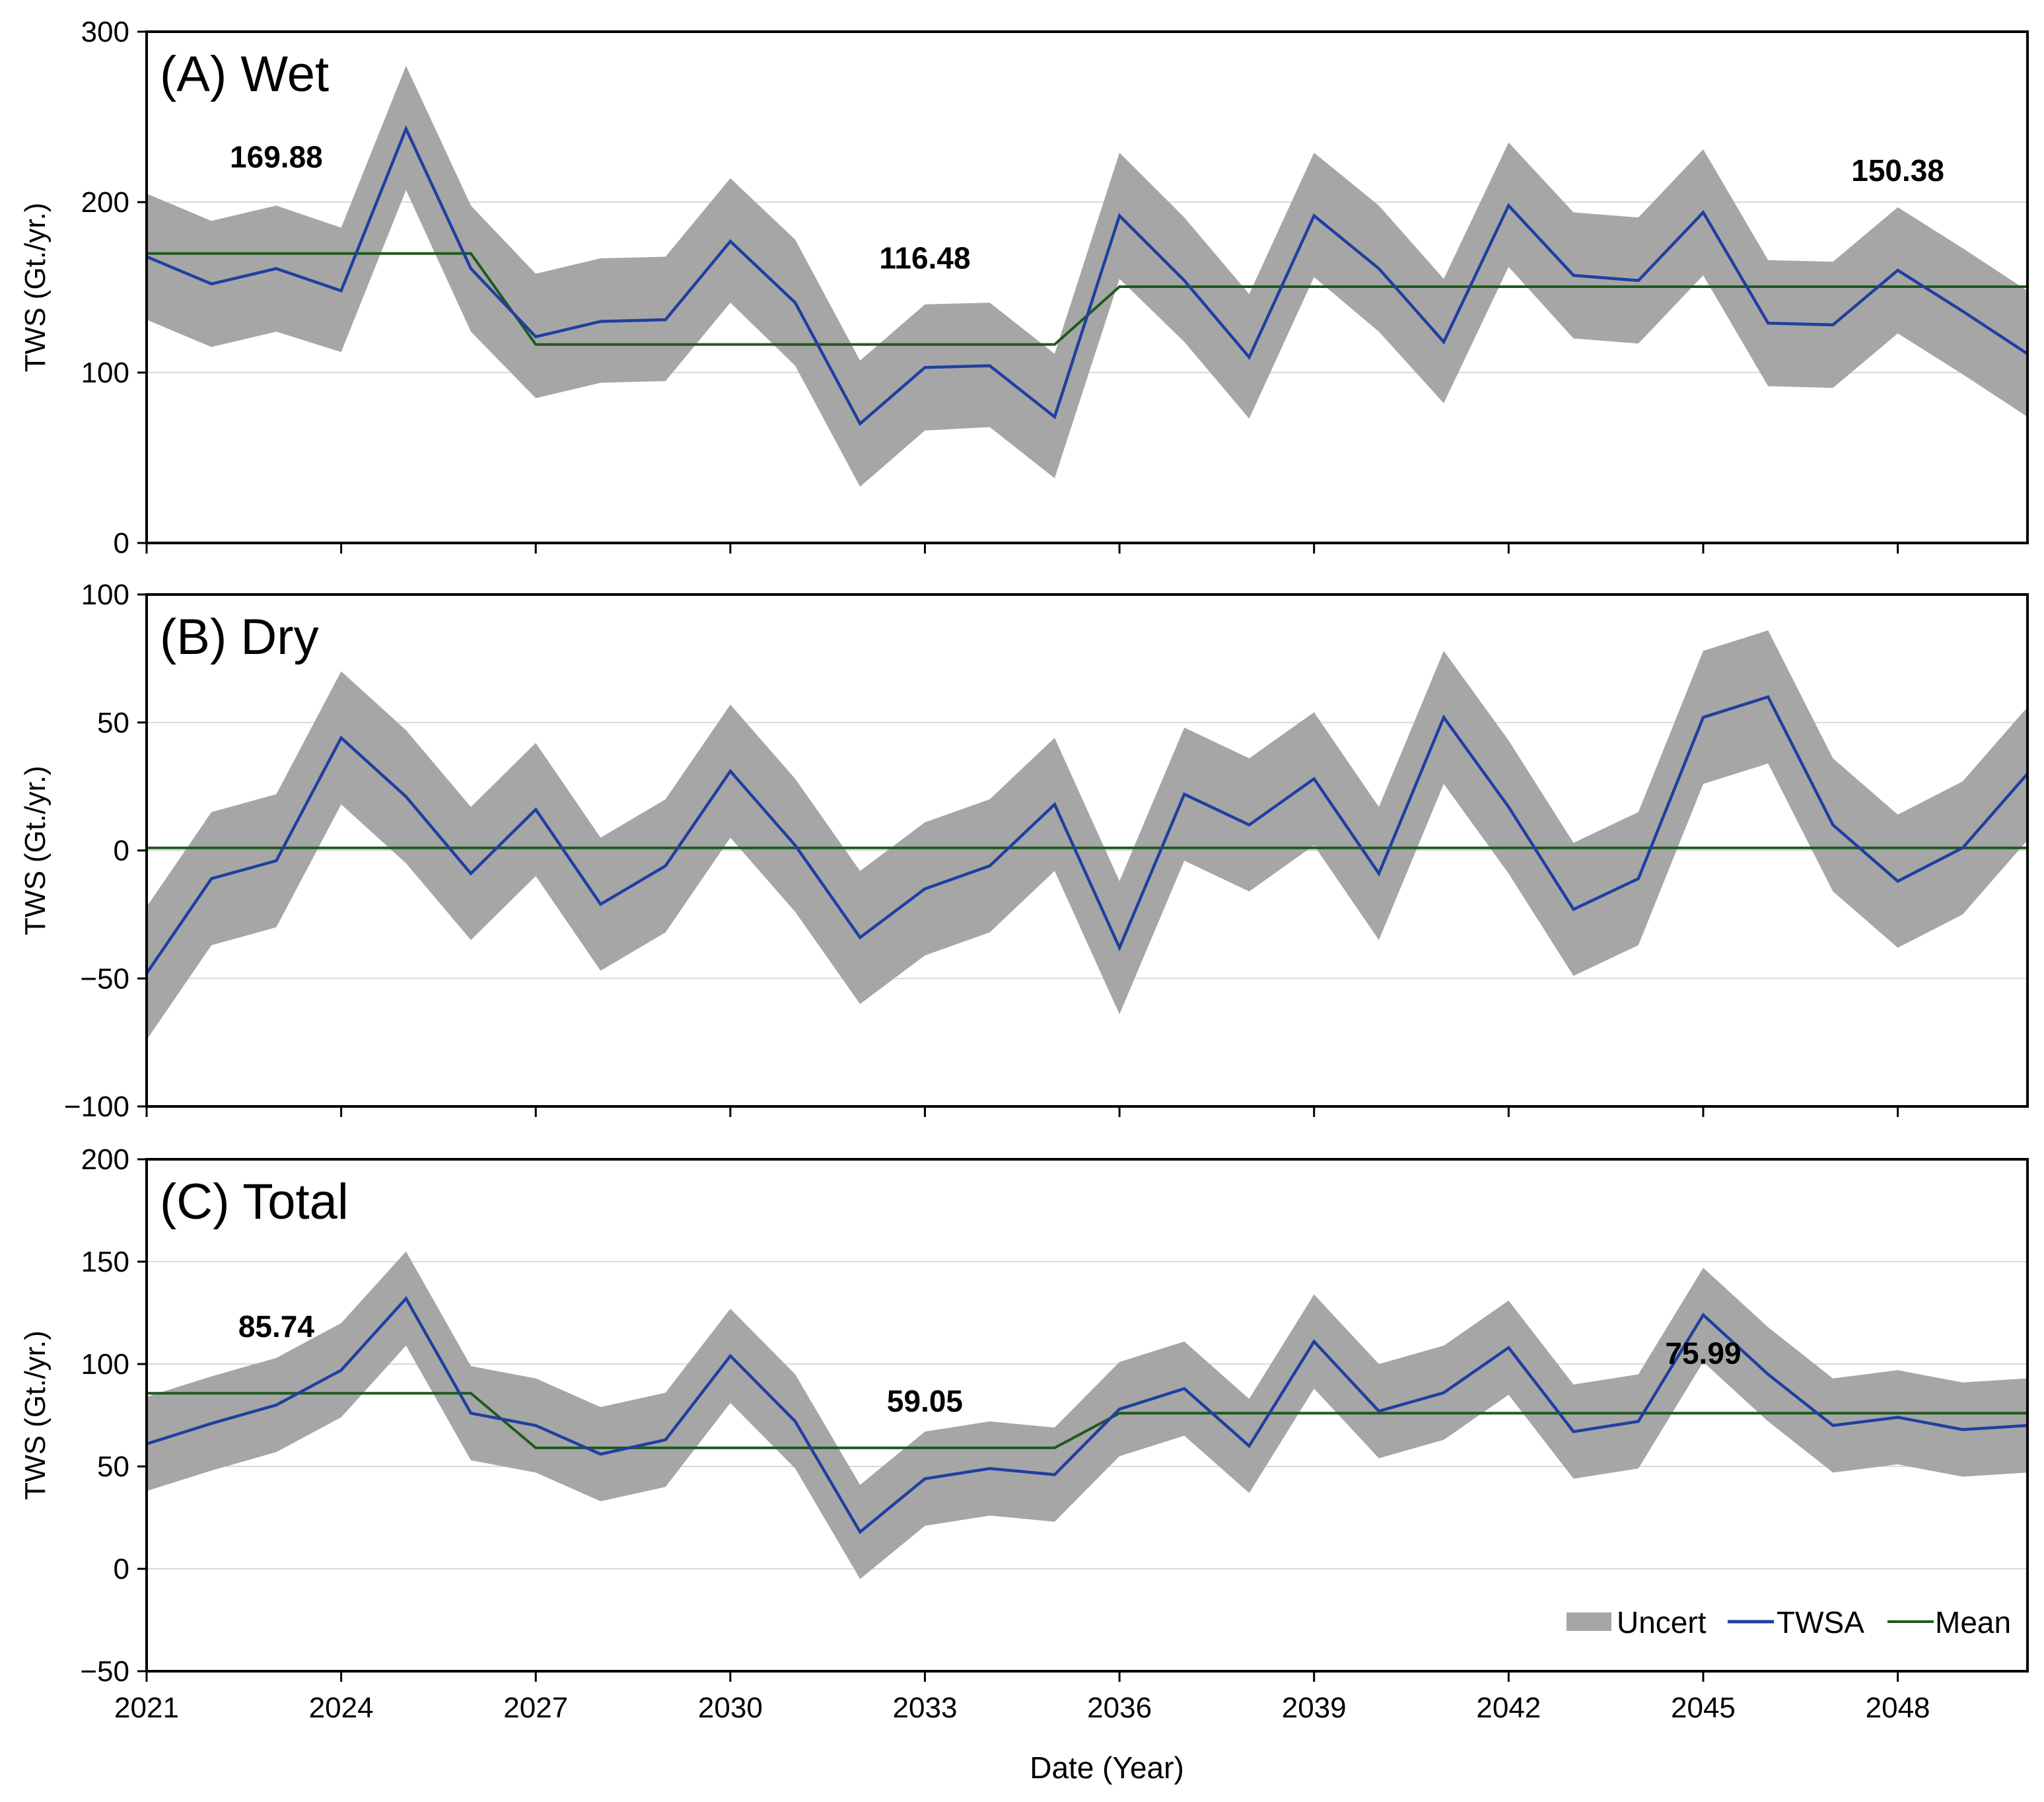  I want to click on x-tick-label: 2027, so click(535, 1708).